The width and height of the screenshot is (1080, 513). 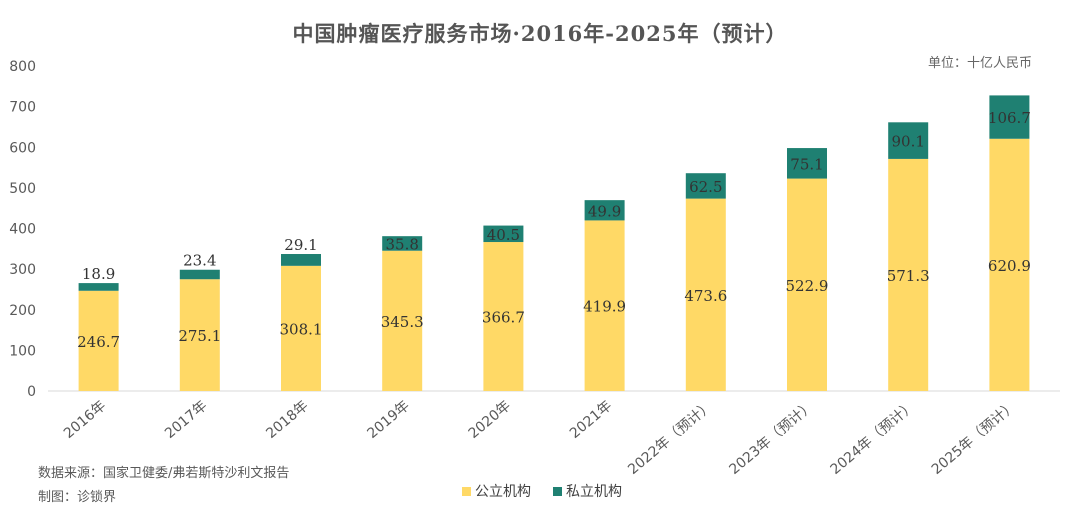 I want to click on legend-label-public: 公立机构, so click(x=503, y=492).